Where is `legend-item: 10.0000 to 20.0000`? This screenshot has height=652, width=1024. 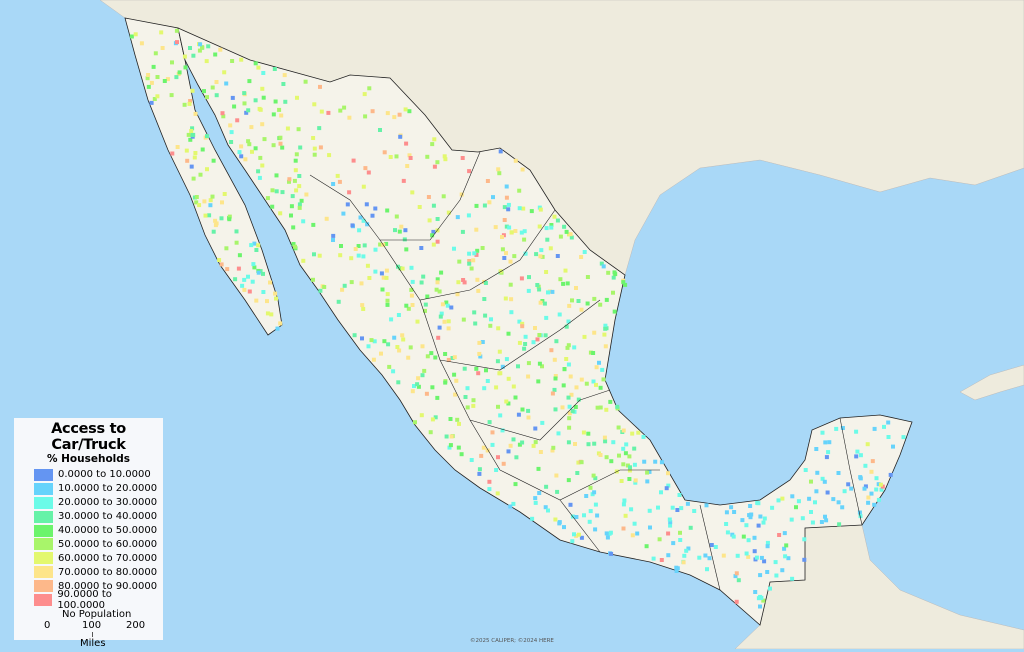 legend-item: 10.0000 to 20.0000 is located at coordinates (88, 489).